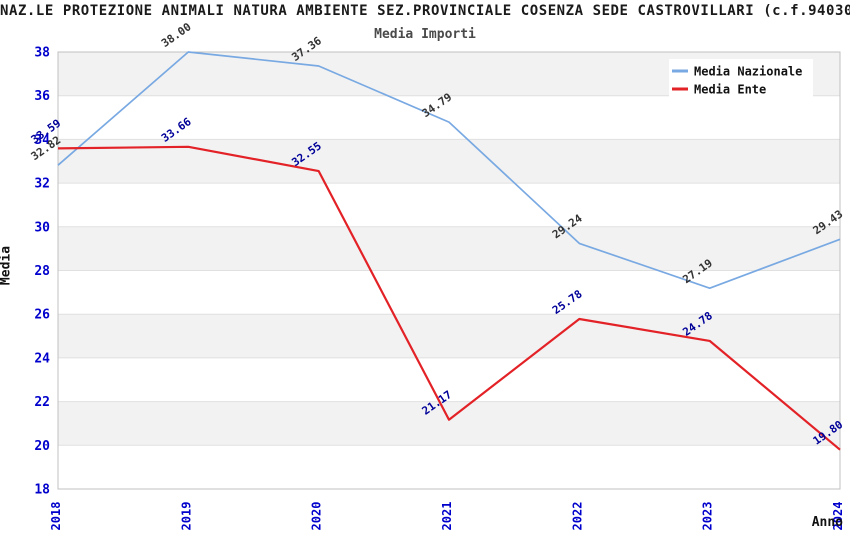  I want to click on y-tick-label: 28, so click(42, 271).